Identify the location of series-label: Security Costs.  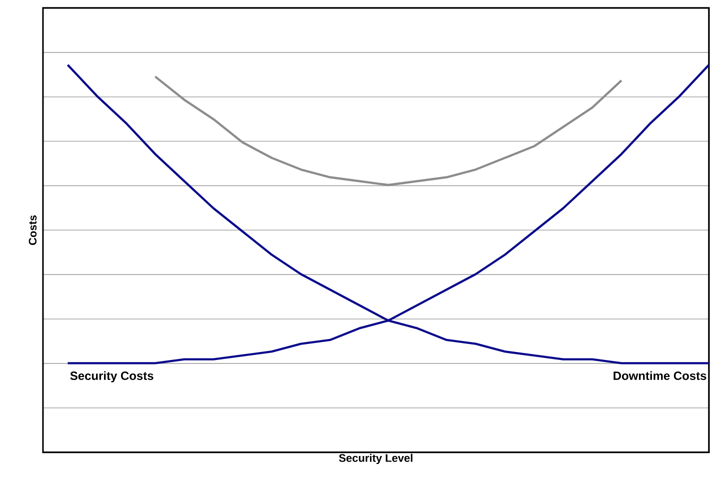
(112, 376).